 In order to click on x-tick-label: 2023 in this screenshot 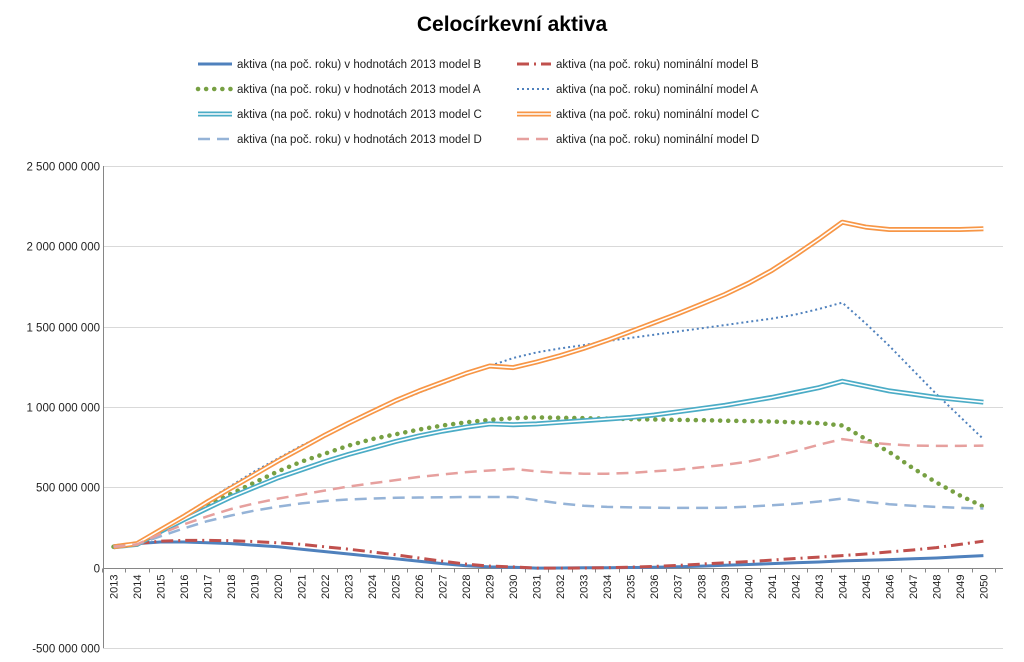, I will do `click(350, 587)`.